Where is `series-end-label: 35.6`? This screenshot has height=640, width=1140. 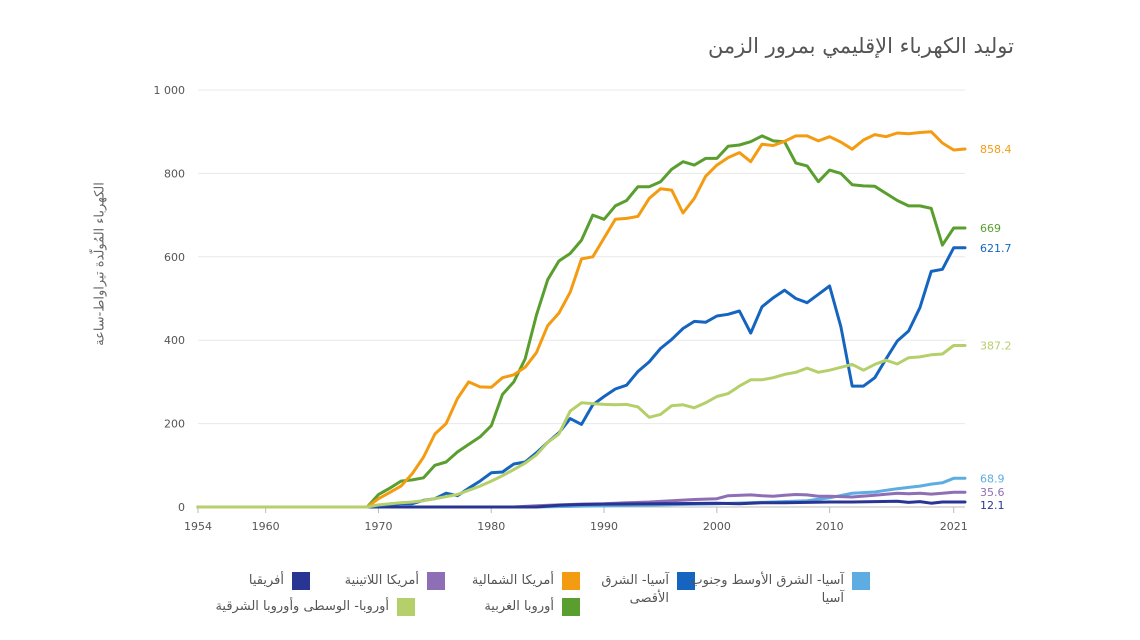
series-end-label: 35.6 is located at coordinates (992, 492).